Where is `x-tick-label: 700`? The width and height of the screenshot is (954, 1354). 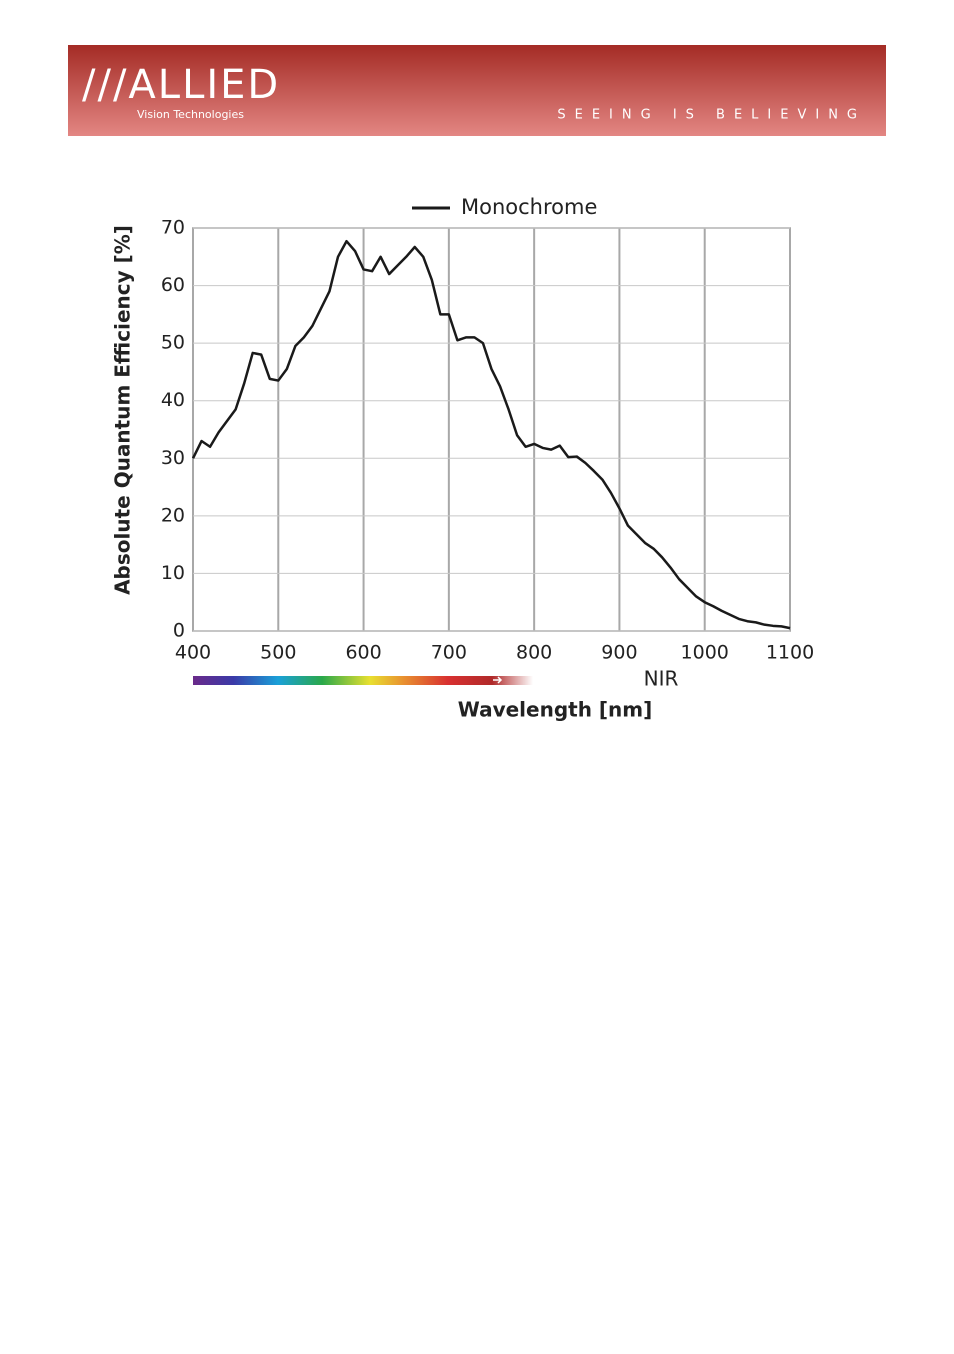
x-tick-label: 700 is located at coordinates (449, 653).